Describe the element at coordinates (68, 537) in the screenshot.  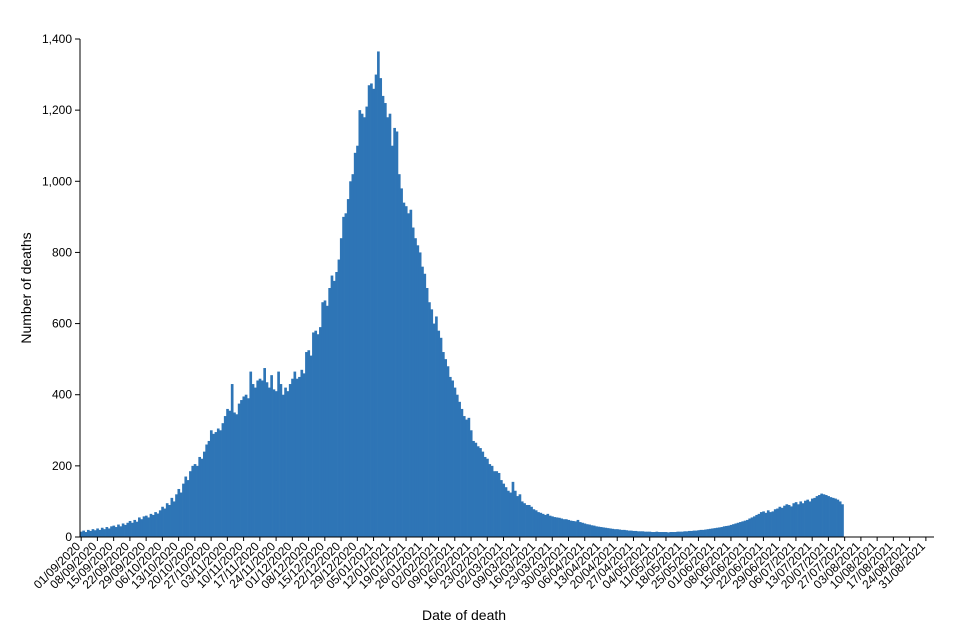
I see `y-tick-label: 0` at that location.